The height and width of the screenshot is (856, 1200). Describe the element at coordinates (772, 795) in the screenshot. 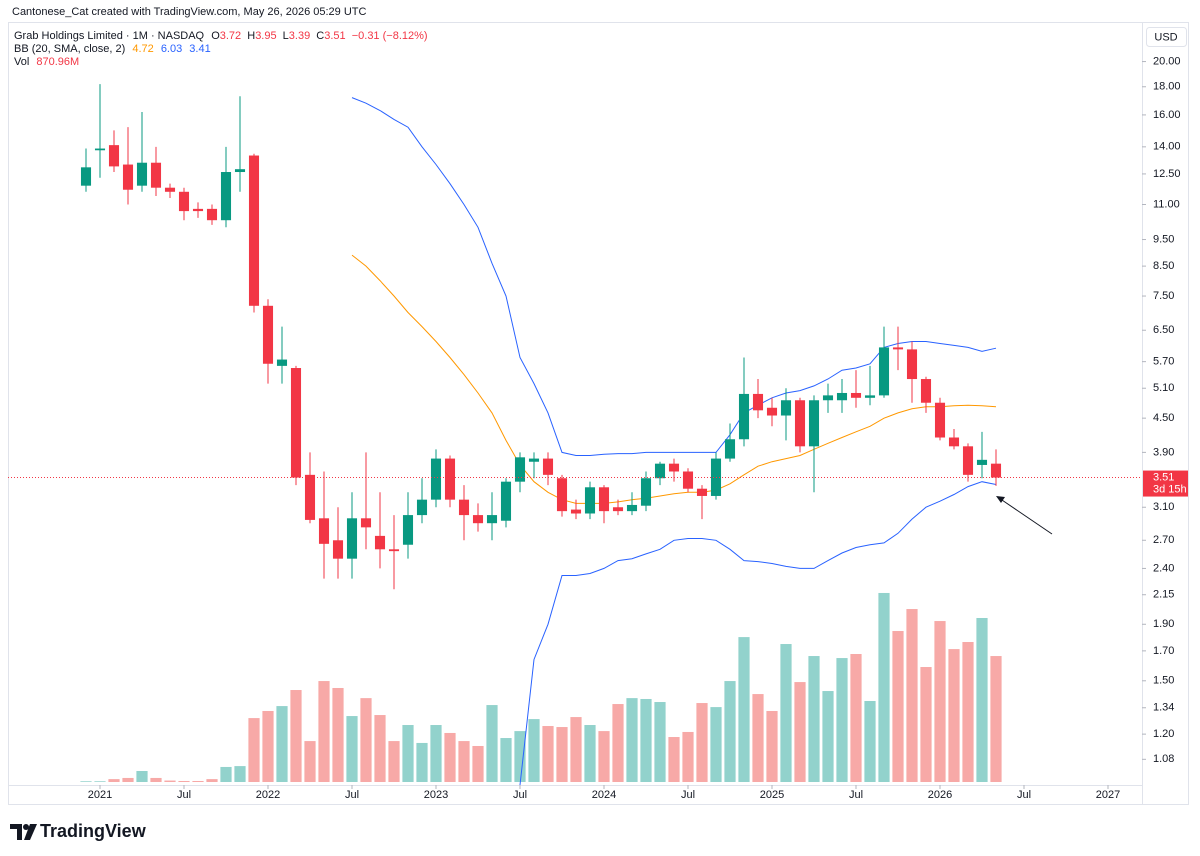

I see `x-tick-label: 2025` at that location.